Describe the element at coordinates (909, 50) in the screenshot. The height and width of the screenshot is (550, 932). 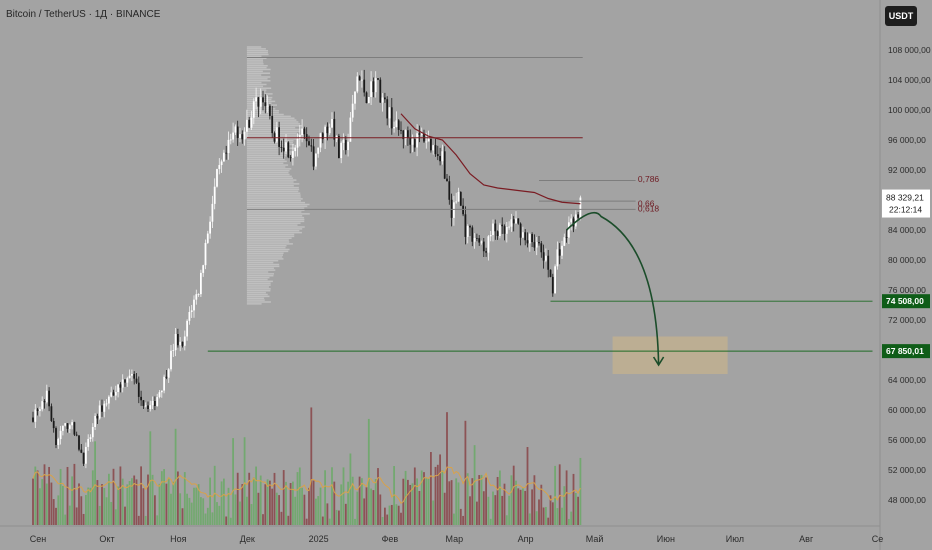
I see `price-tick-label: 108 000,00` at that location.